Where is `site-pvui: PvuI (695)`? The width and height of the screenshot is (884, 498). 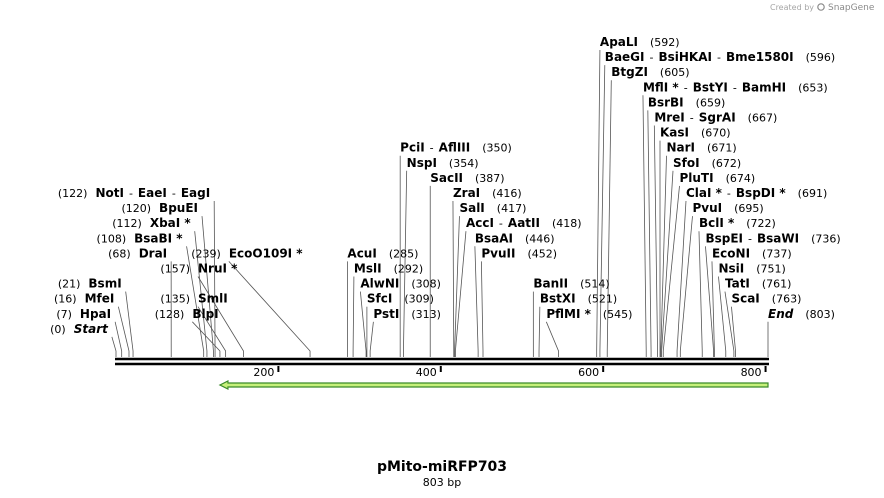
site-pvui: PvuI (695) is located at coordinates (727, 208).